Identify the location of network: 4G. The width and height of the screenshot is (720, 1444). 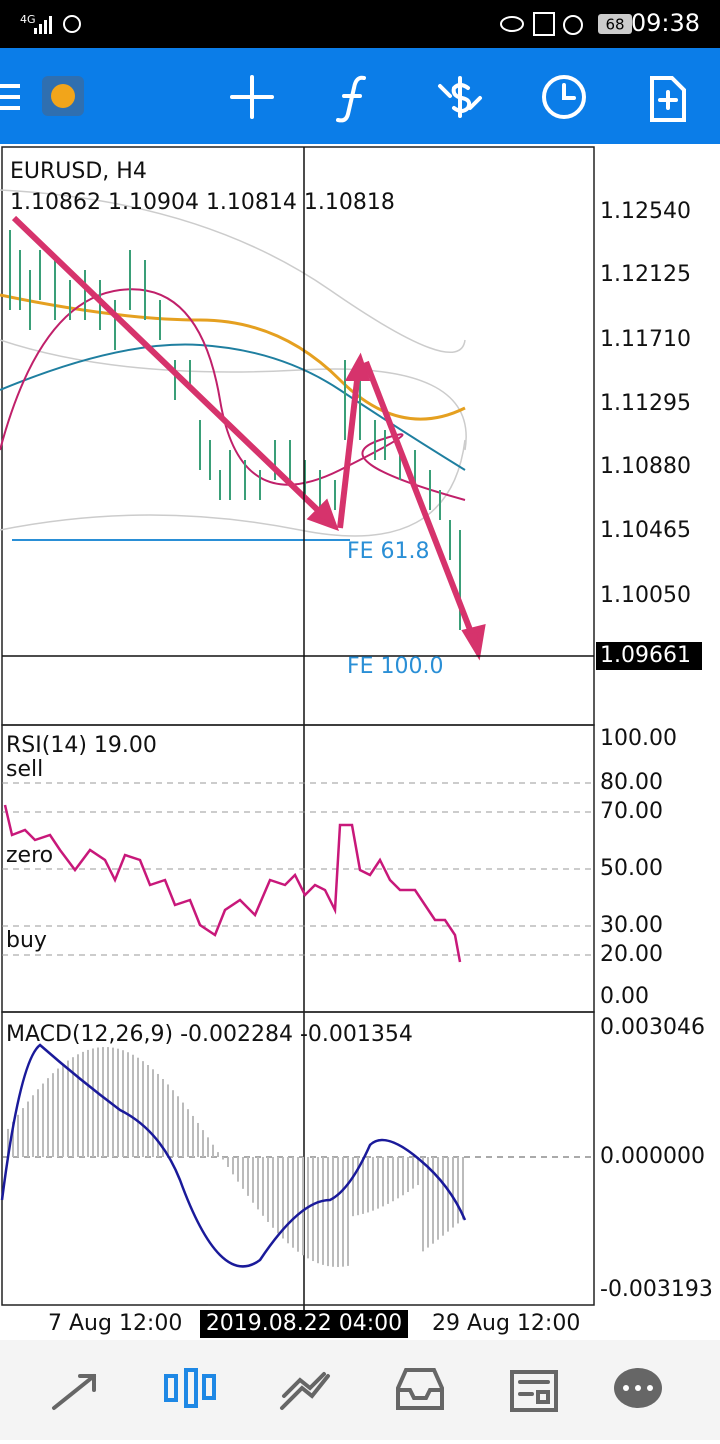
(28, 19).